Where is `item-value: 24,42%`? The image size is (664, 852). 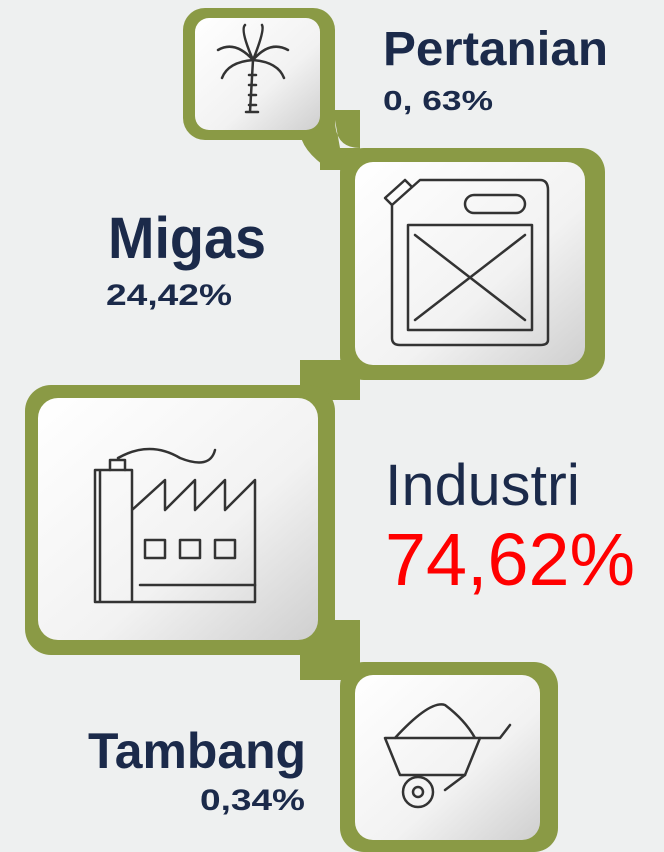
item-value: 24,42% is located at coordinates (169, 295).